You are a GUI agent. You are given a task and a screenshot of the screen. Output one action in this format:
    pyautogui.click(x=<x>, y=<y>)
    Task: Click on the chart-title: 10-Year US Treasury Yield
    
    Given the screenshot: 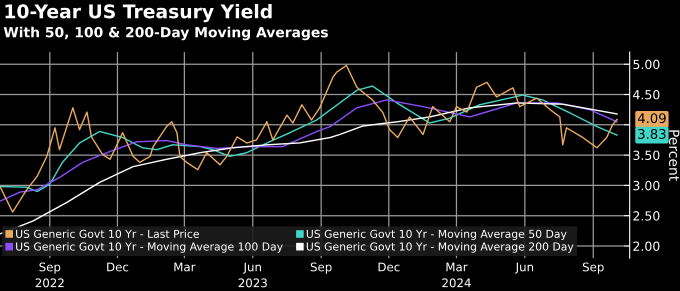 What is the action you would take?
    pyautogui.click(x=139, y=13)
    